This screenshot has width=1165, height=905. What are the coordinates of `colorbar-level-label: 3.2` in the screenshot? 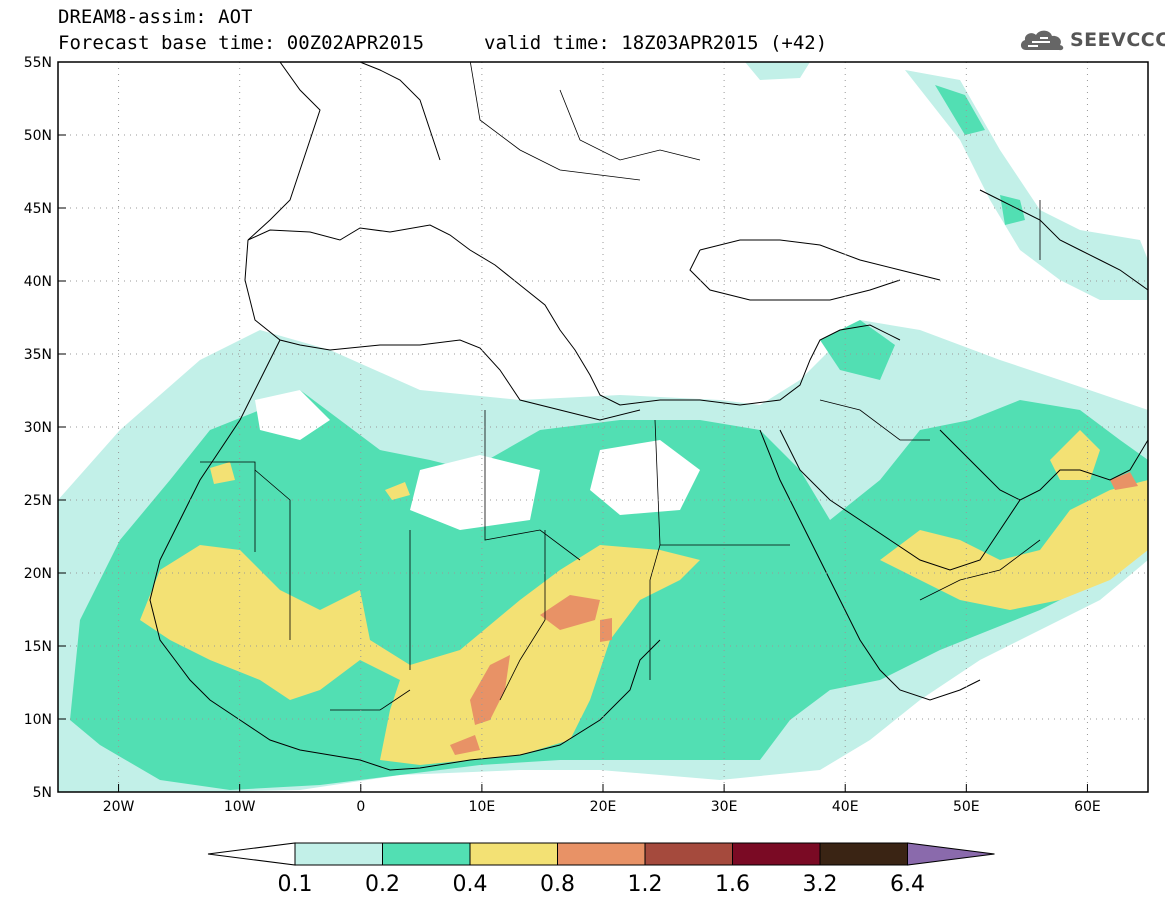 It's located at (820, 884).